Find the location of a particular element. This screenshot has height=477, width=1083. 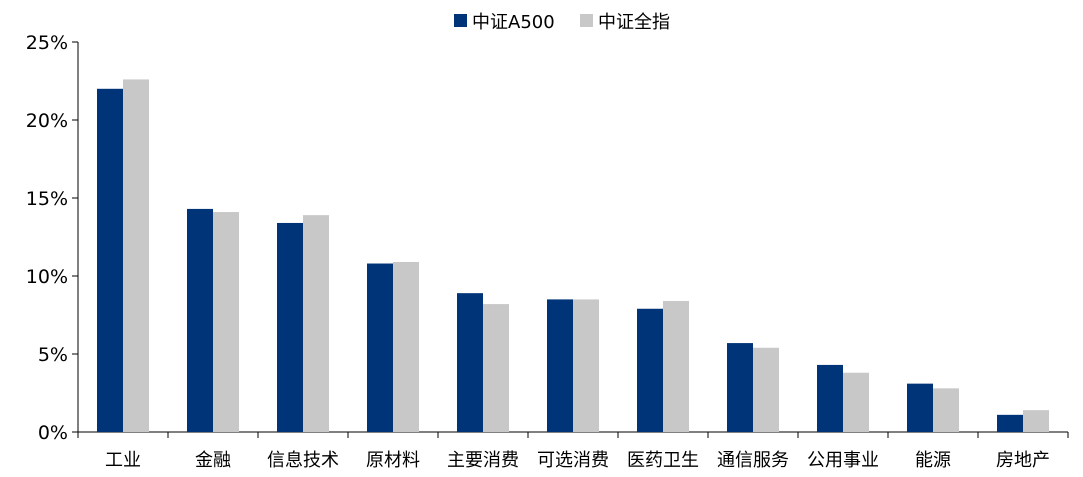

x-category-label: 能源 is located at coordinates (933, 460).